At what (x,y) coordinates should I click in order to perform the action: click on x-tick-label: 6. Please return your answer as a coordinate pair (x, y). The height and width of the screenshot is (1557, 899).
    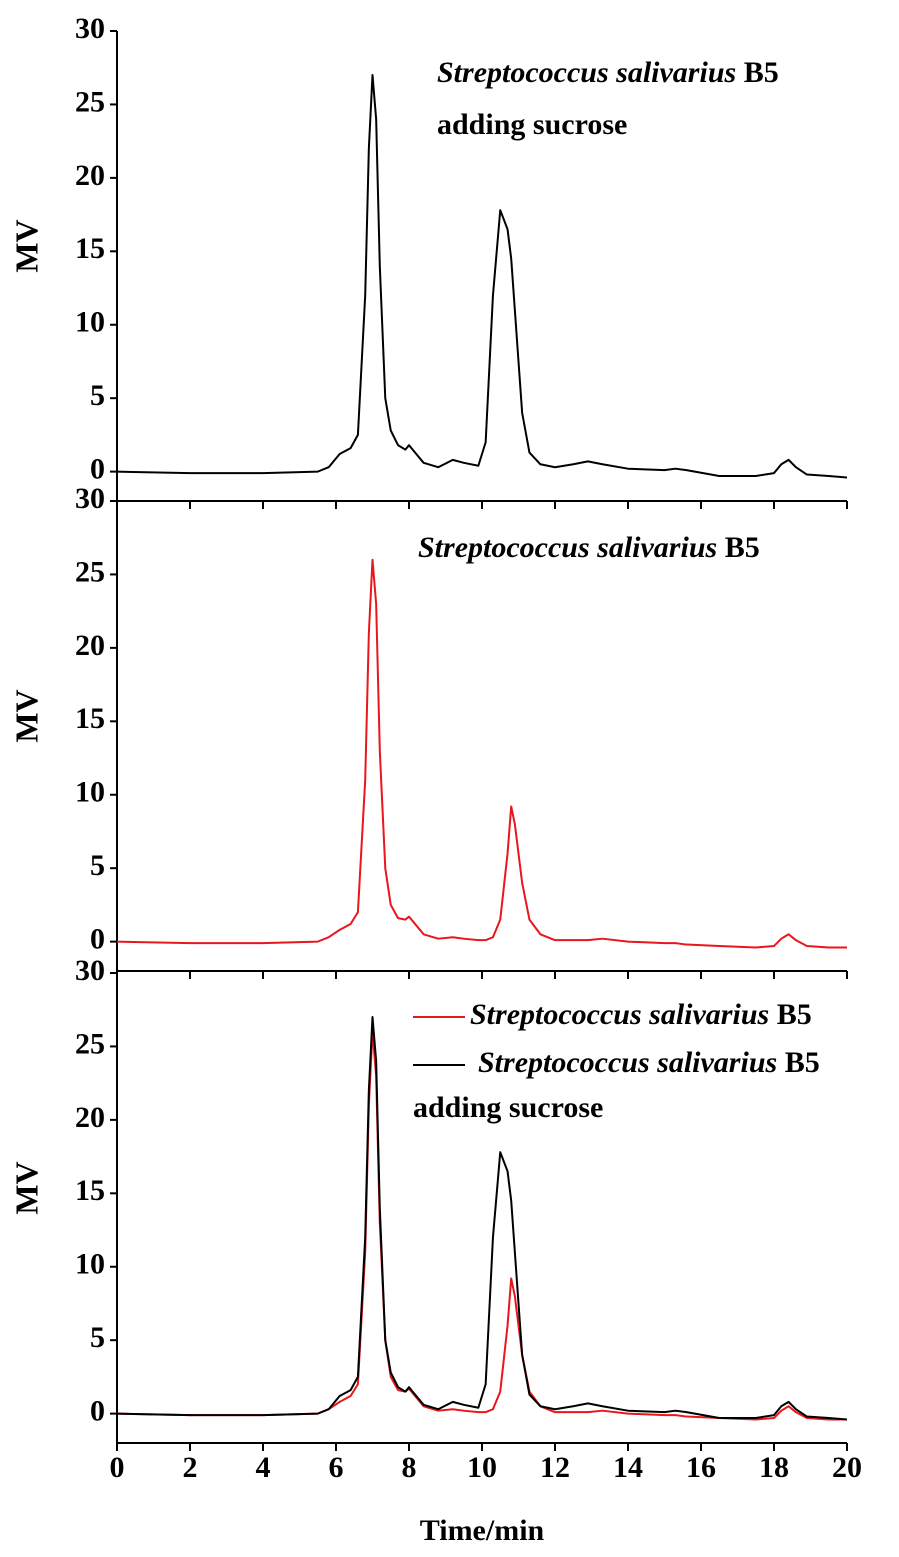
    Looking at the image, I should click on (336, 1467).